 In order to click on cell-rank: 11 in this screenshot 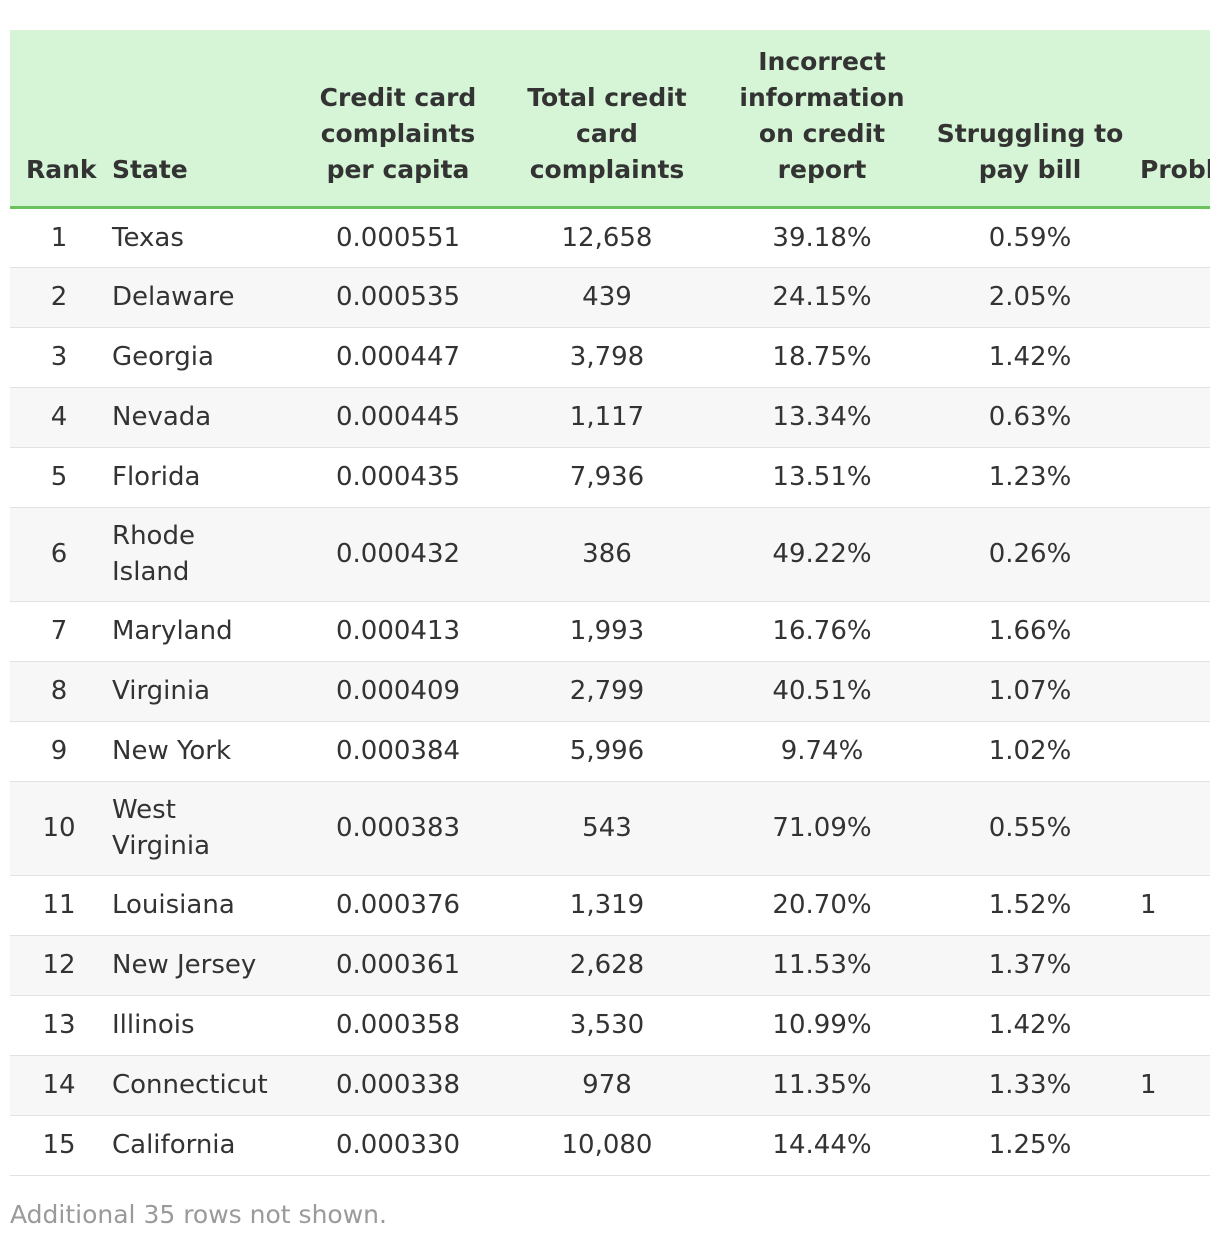, I will do `click(59, 905)`.